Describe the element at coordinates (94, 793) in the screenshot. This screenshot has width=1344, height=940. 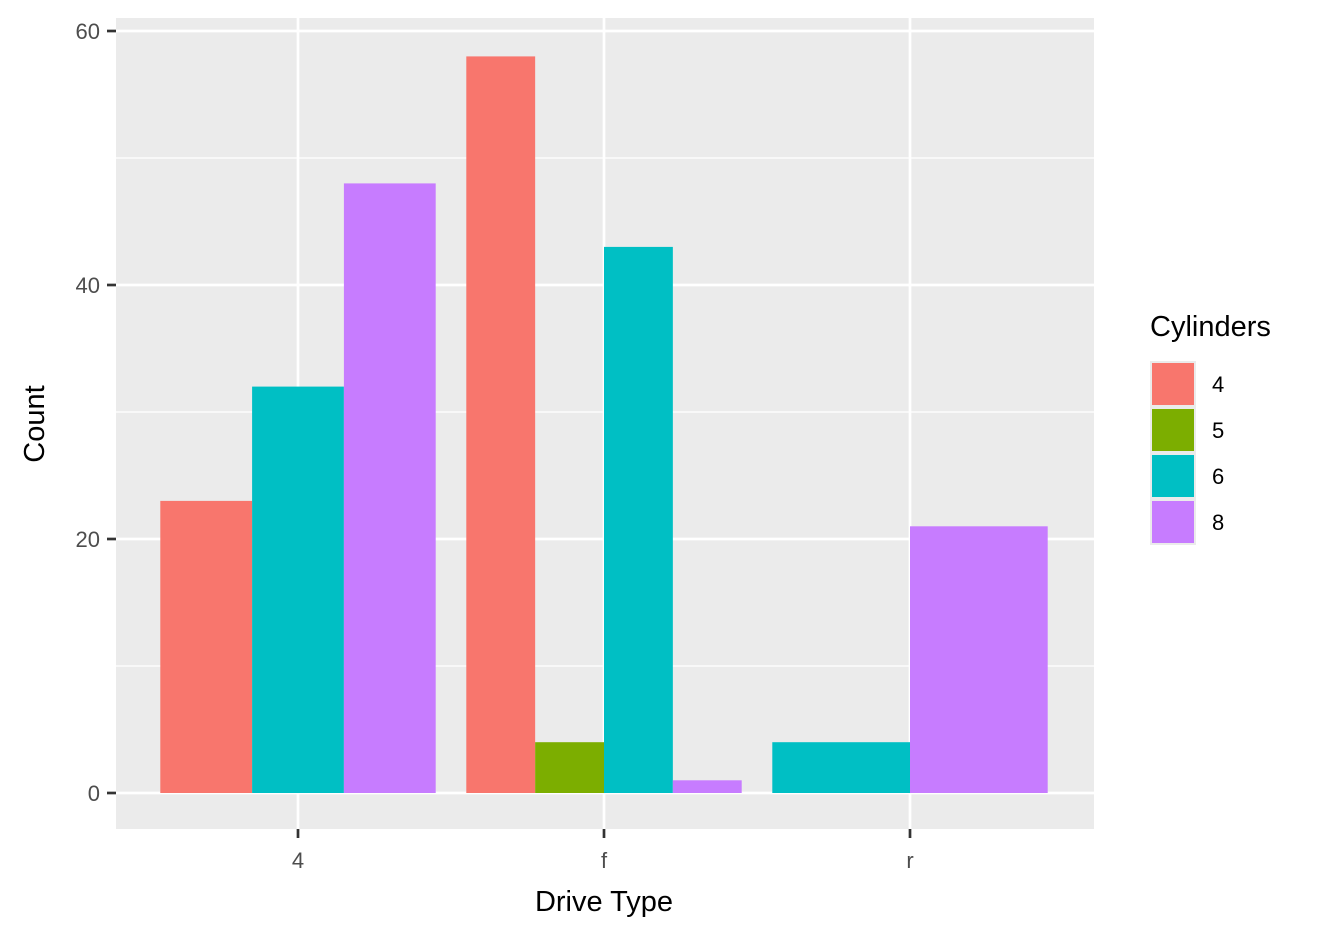
I see `y-tick-label: 0` at that location.